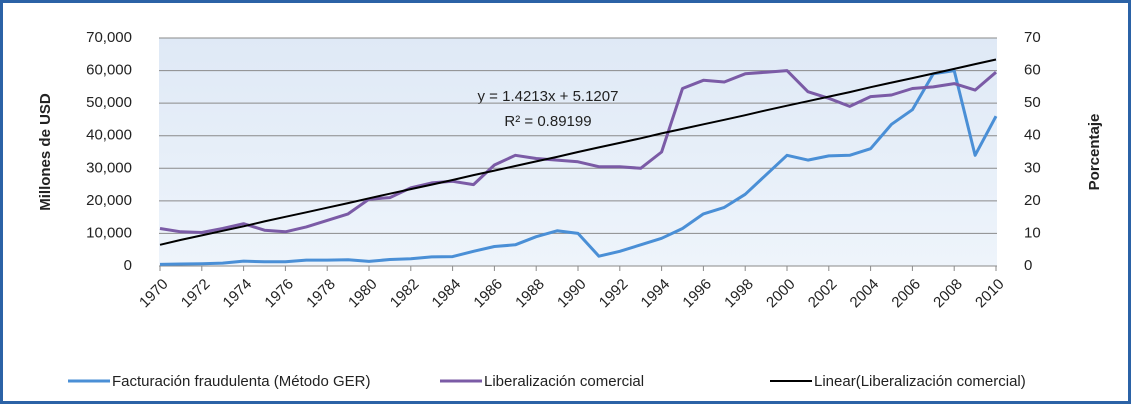 The width and height of the screenshot is (1131, 404). I want to click on y-tick-label: 0, so click(128, 265).